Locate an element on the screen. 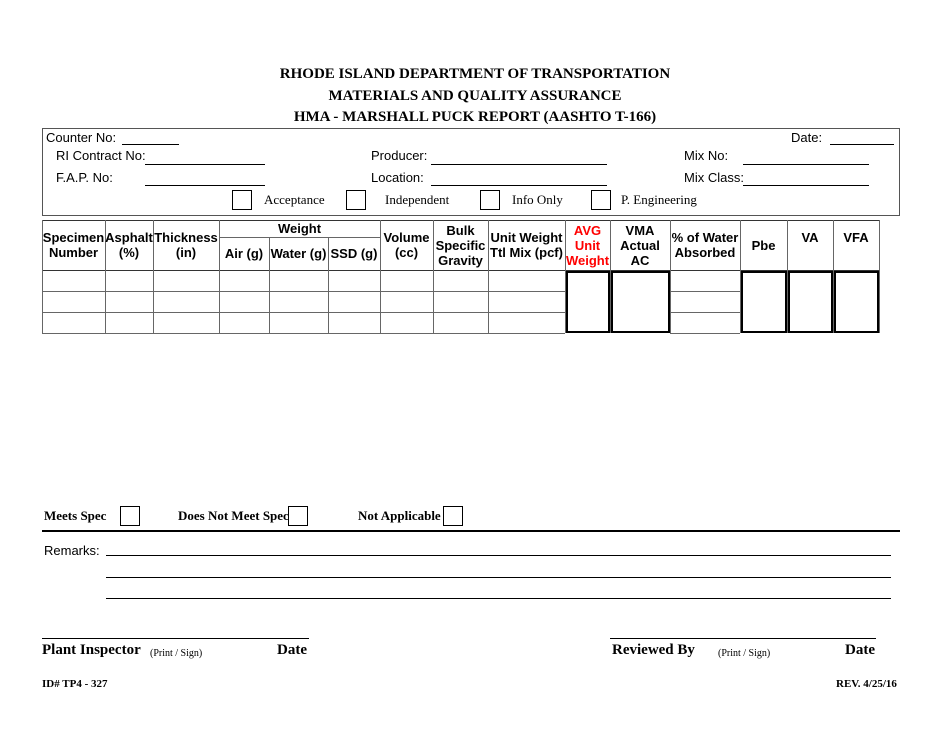 The width and height of the screenshot is (950, 733). remarks-label: Remarks: is located at coordinates (72, 550).